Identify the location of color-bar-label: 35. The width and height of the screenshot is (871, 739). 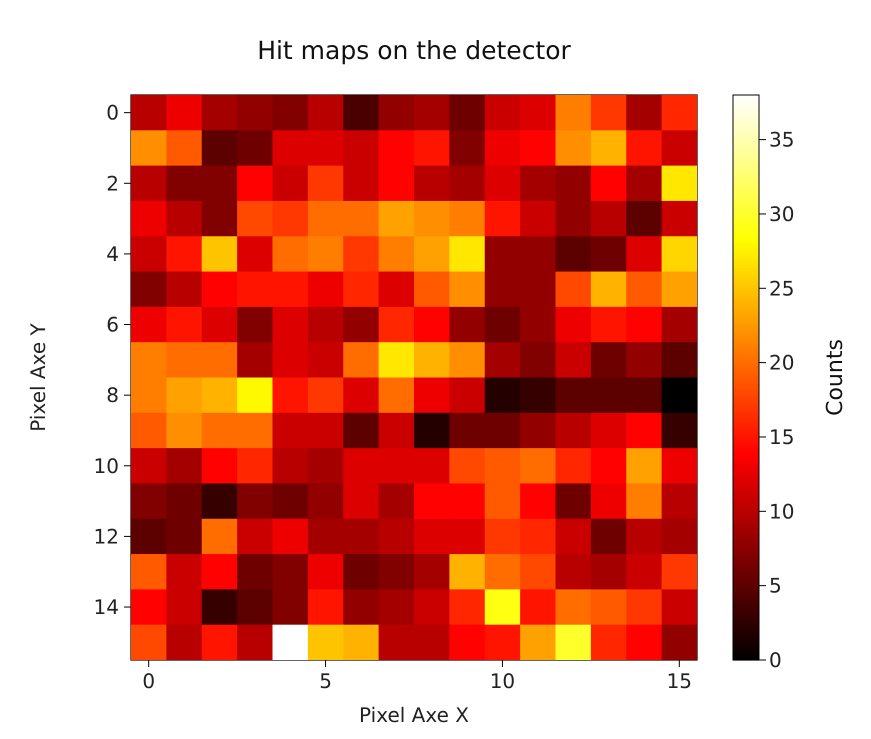
(781, 140).